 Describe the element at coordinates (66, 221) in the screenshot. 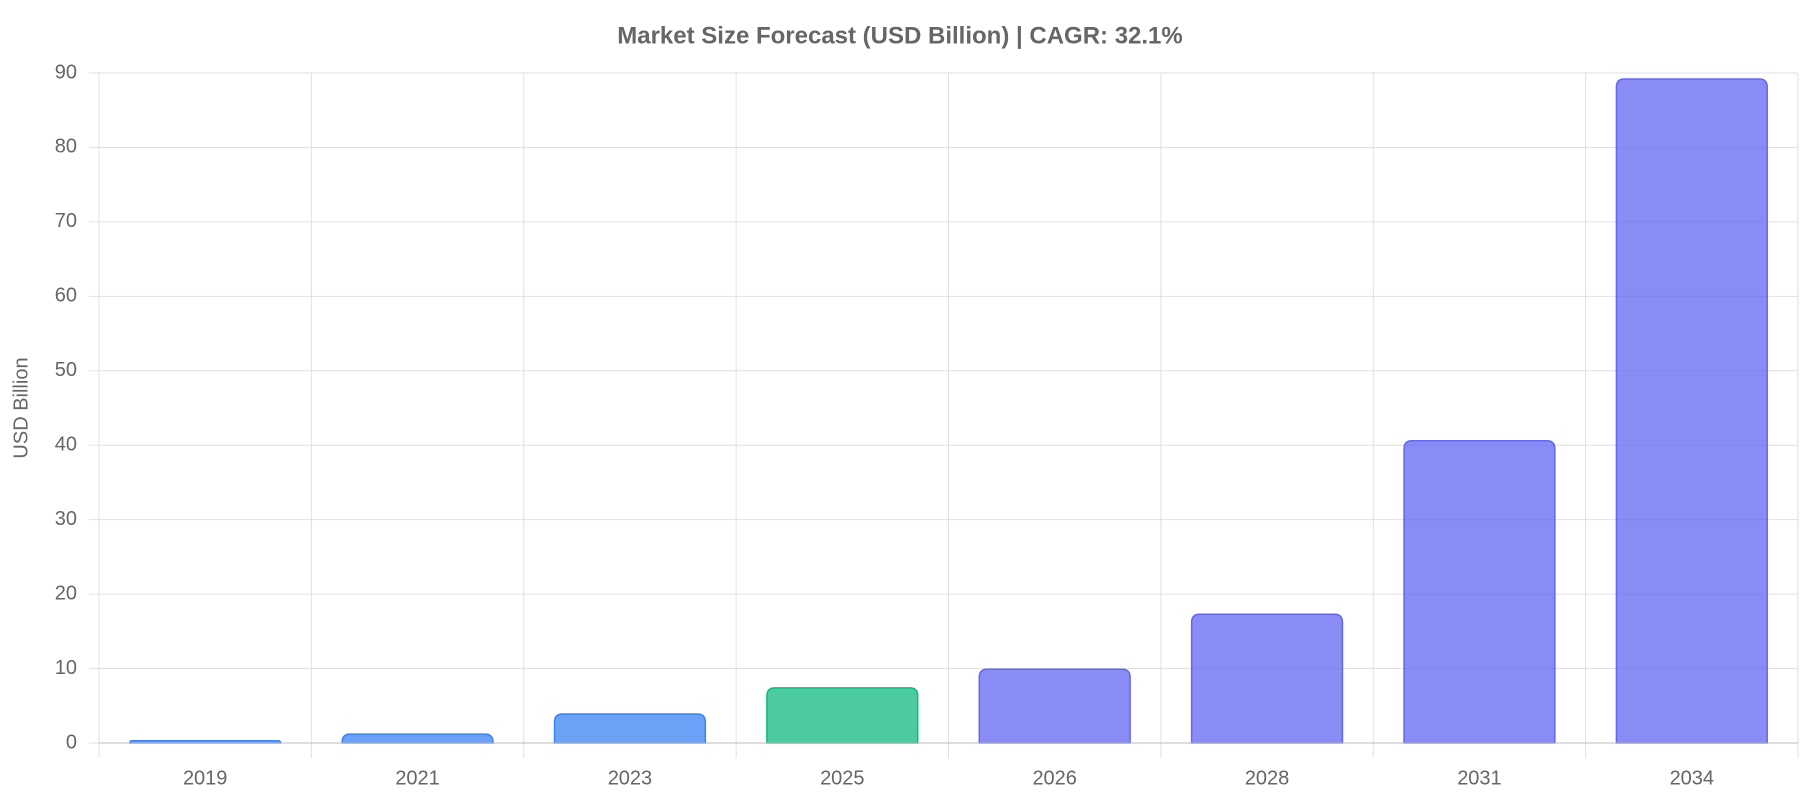

I see `y-tick-label: 70` at that location.